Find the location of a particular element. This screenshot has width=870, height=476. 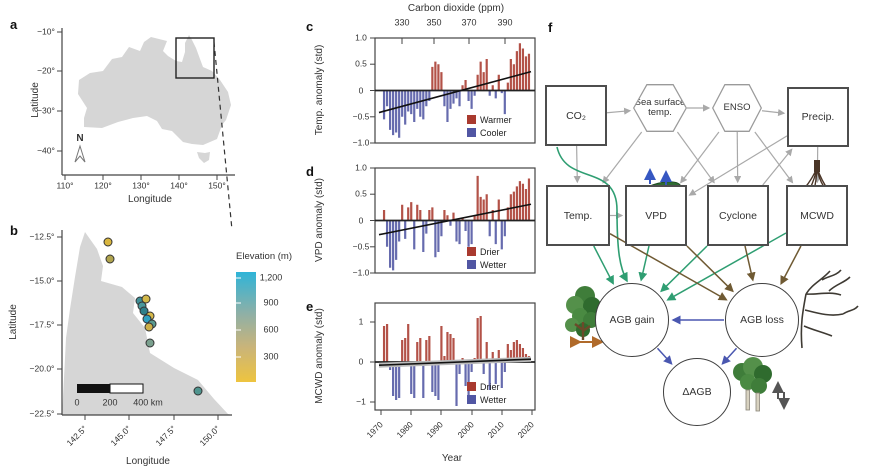

node-co2: CO₂ is located at coordinates (576, 115).